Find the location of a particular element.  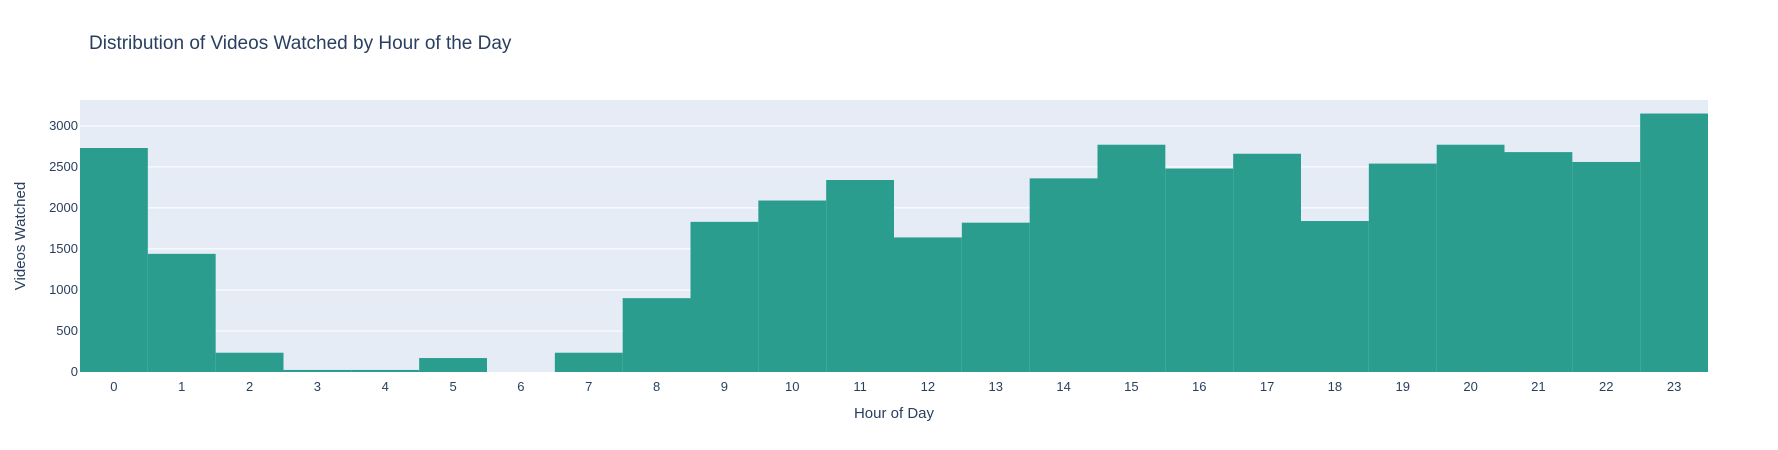

y-tick-label: 2500 is located at coordinates (63, 166).